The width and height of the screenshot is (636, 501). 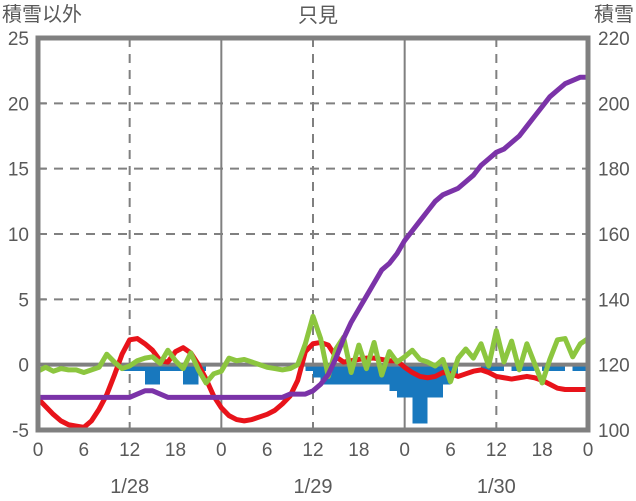 What do you see at coordinates (23, 366) in the screenshot?
I see `y-tick-label-left: 0` at bounding box center [23, 366].